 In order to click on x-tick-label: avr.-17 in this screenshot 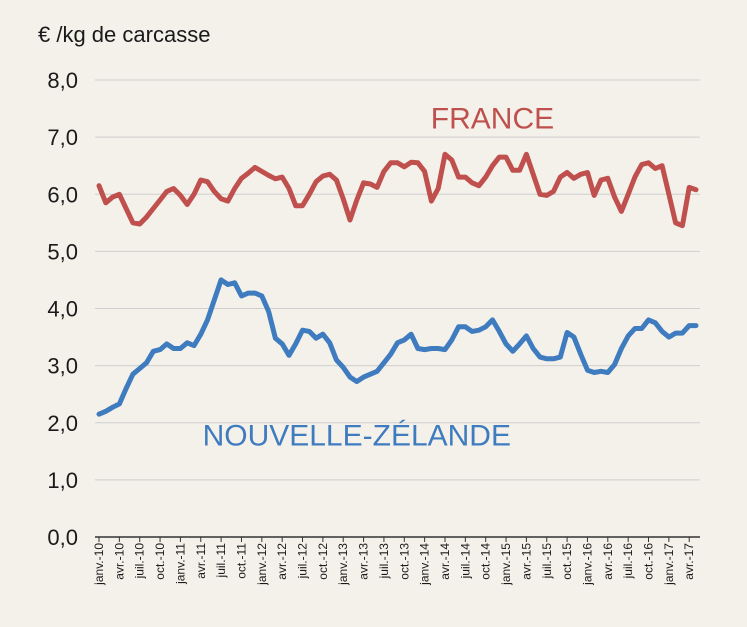, I will do `click(689, 561)`.